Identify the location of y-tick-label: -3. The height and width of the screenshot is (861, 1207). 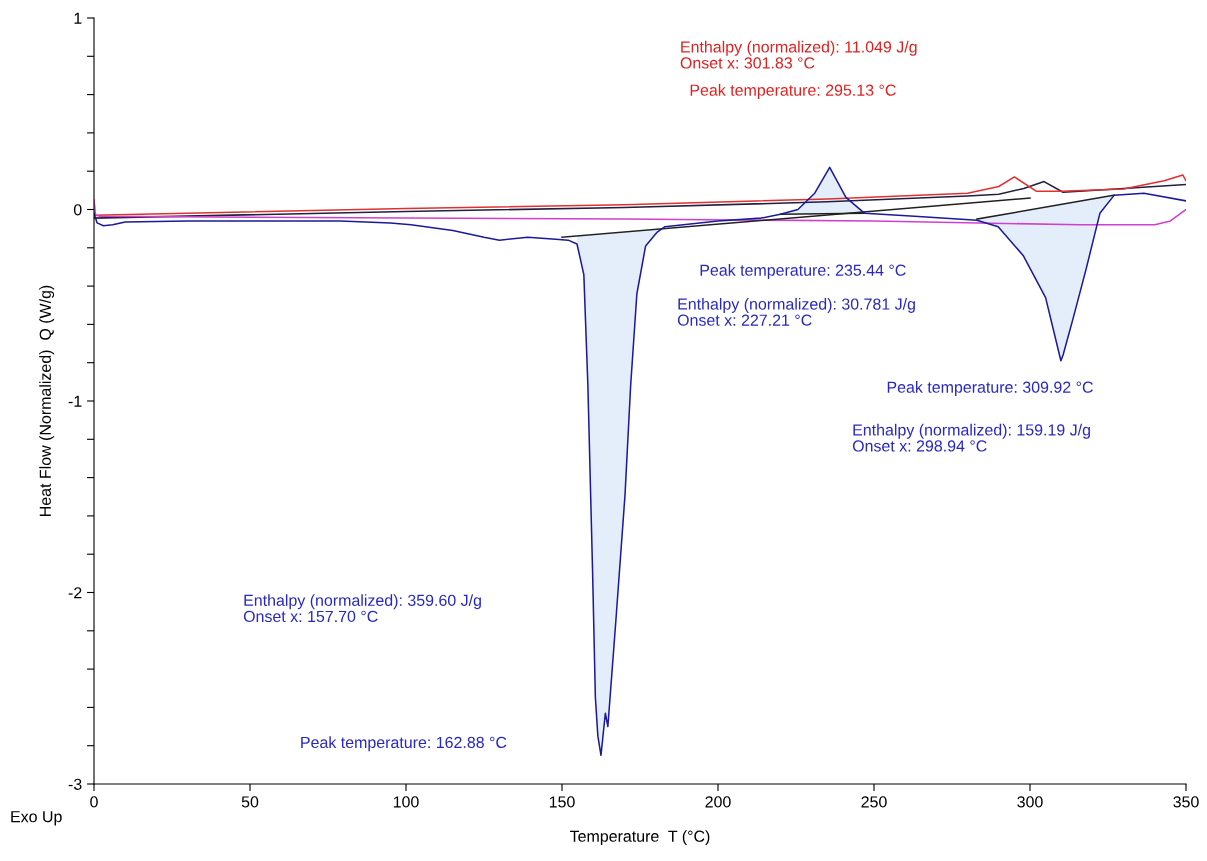
(75, 784).